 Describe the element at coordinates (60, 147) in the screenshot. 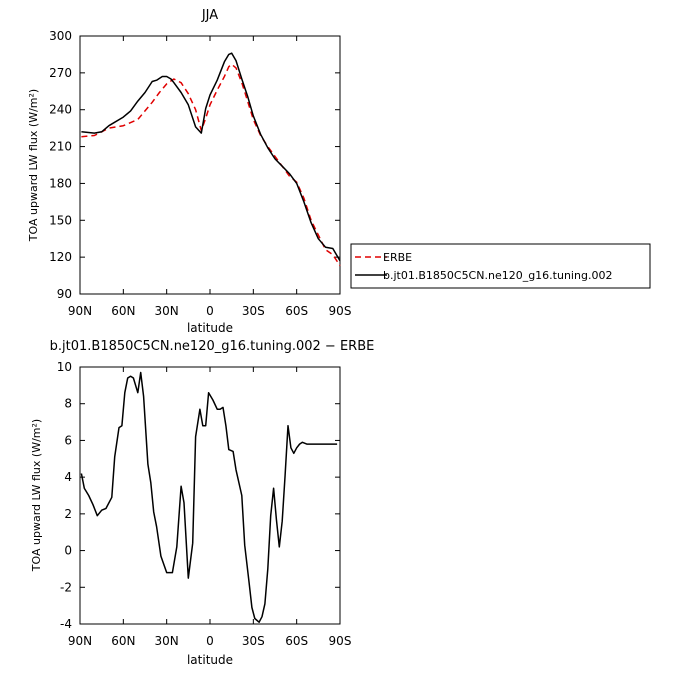

I see `y-tick-label: 210` at that location.